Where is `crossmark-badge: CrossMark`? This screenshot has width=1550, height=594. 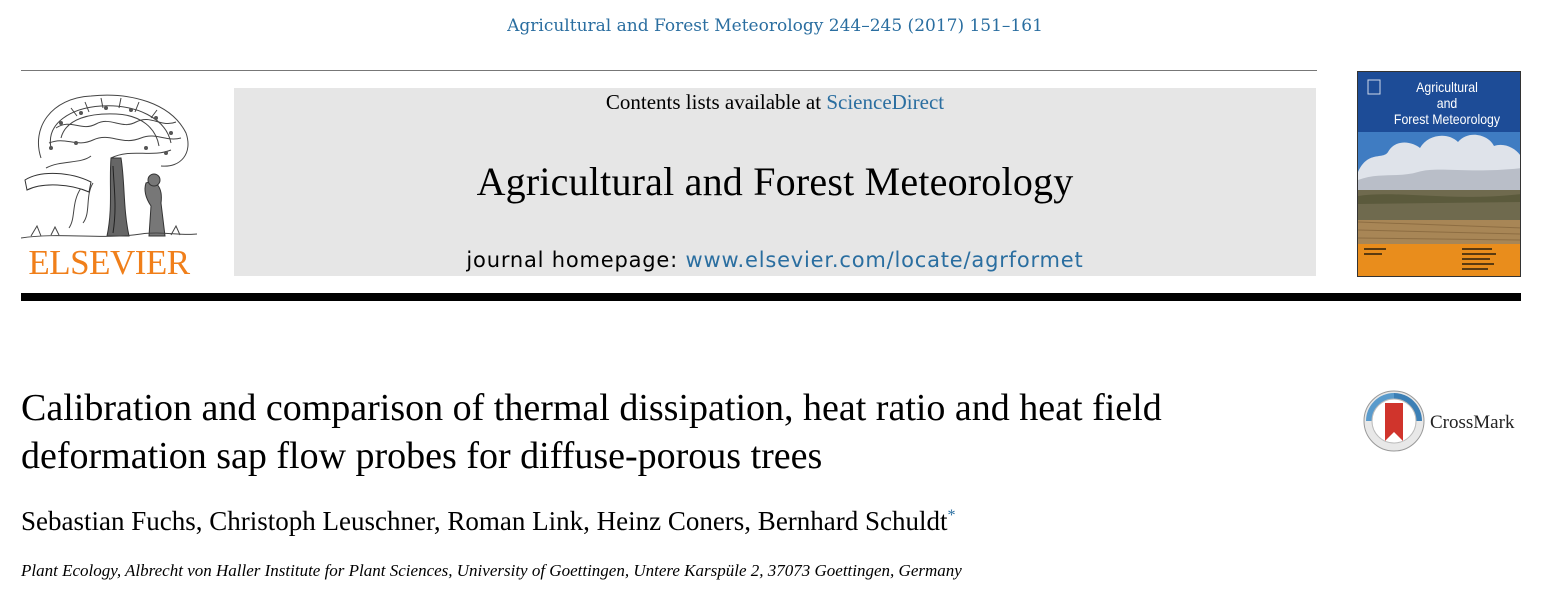 crossmark-badge: CrossMark is located at coordinates (1447, 422).